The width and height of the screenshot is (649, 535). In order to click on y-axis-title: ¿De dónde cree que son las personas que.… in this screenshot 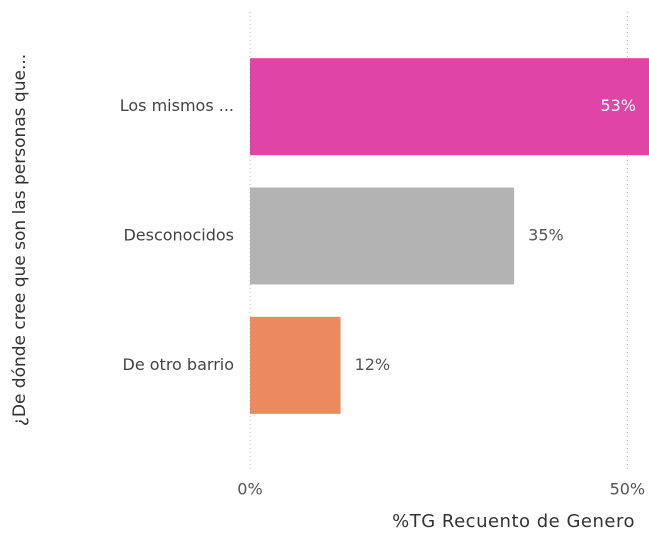, I will do `click(20, 240)`.